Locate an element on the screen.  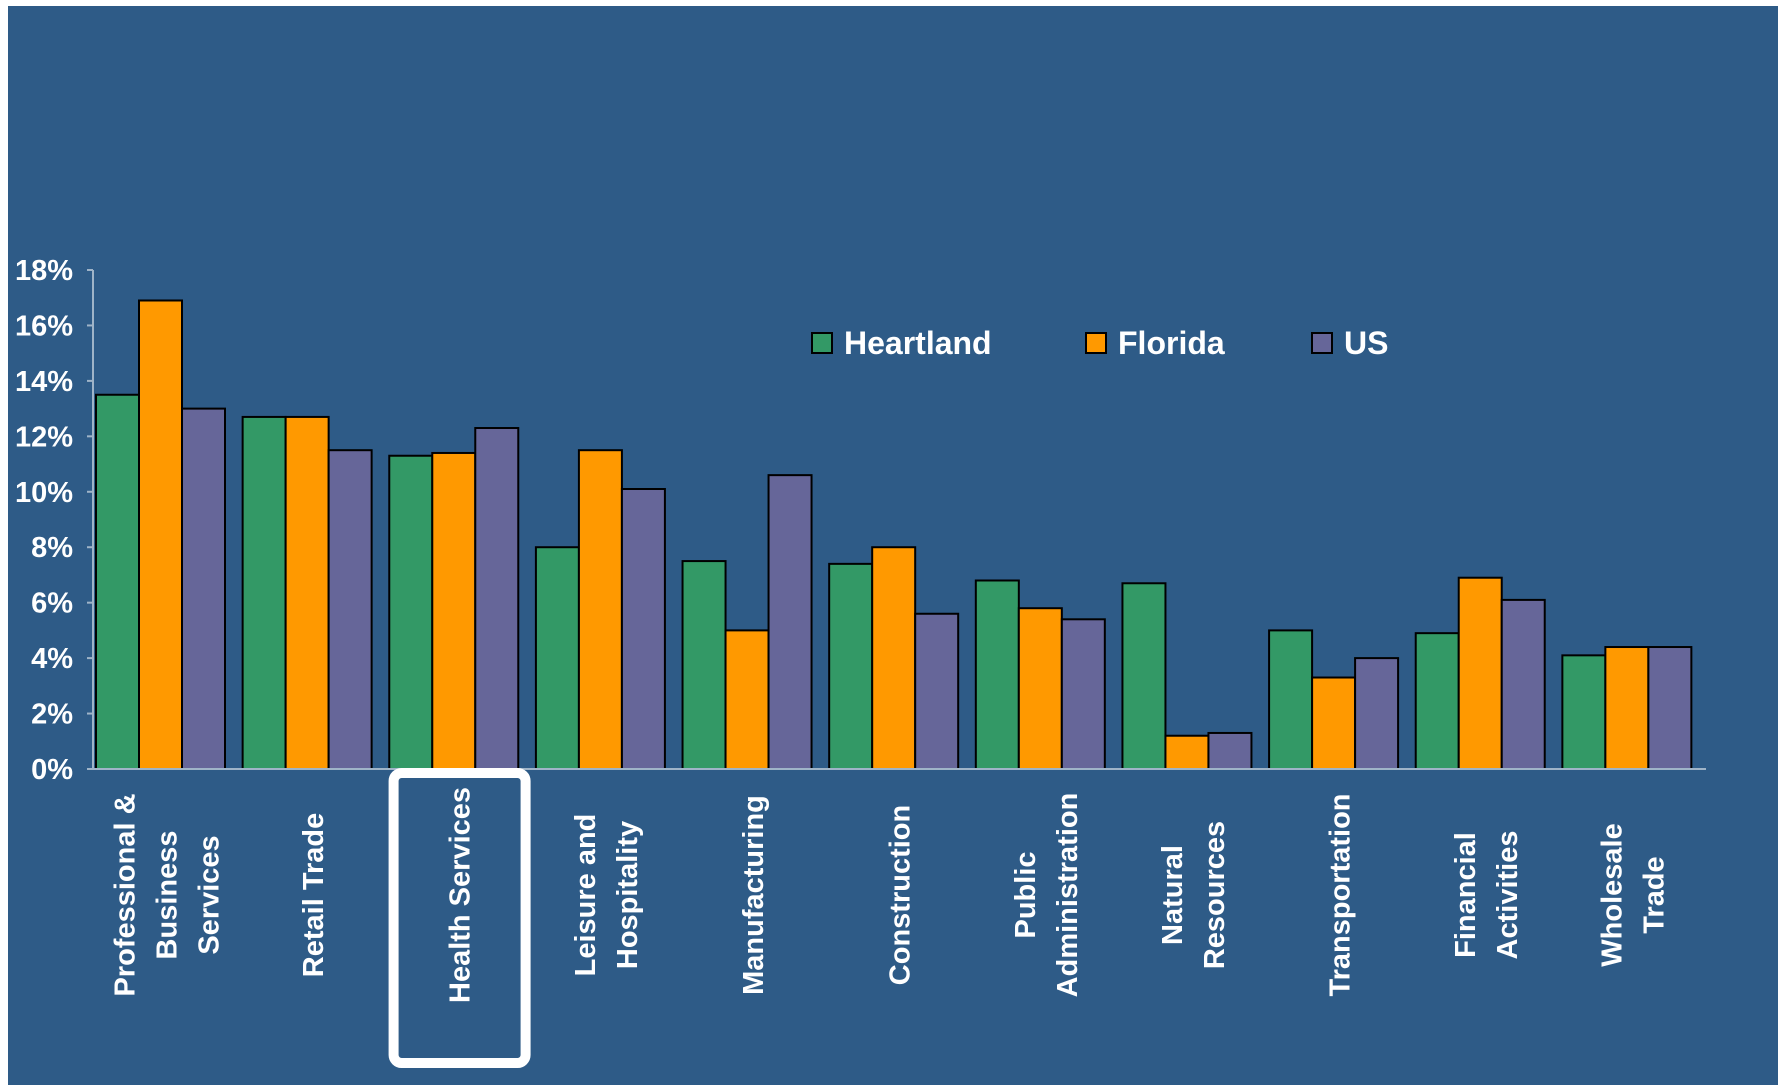
category-label-line: Business is located at coordinates (167, 895).